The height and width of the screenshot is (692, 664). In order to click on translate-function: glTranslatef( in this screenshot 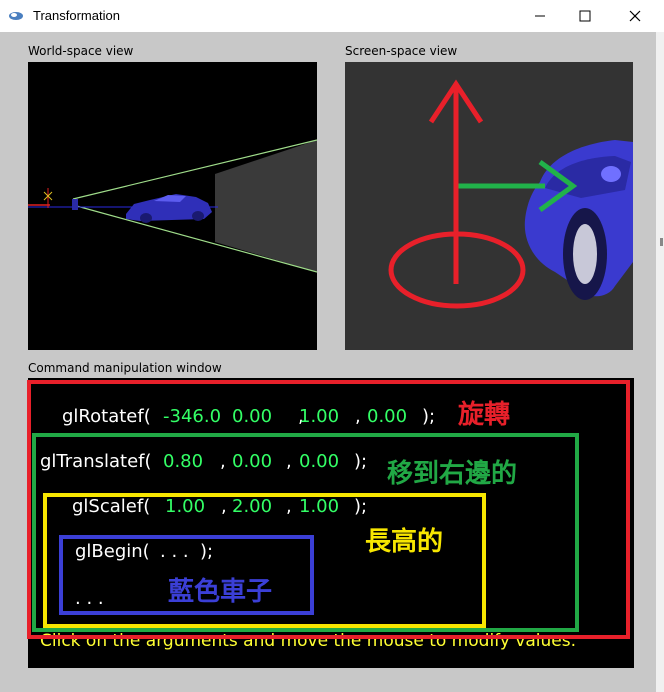, I will do `click(96, 461)`.